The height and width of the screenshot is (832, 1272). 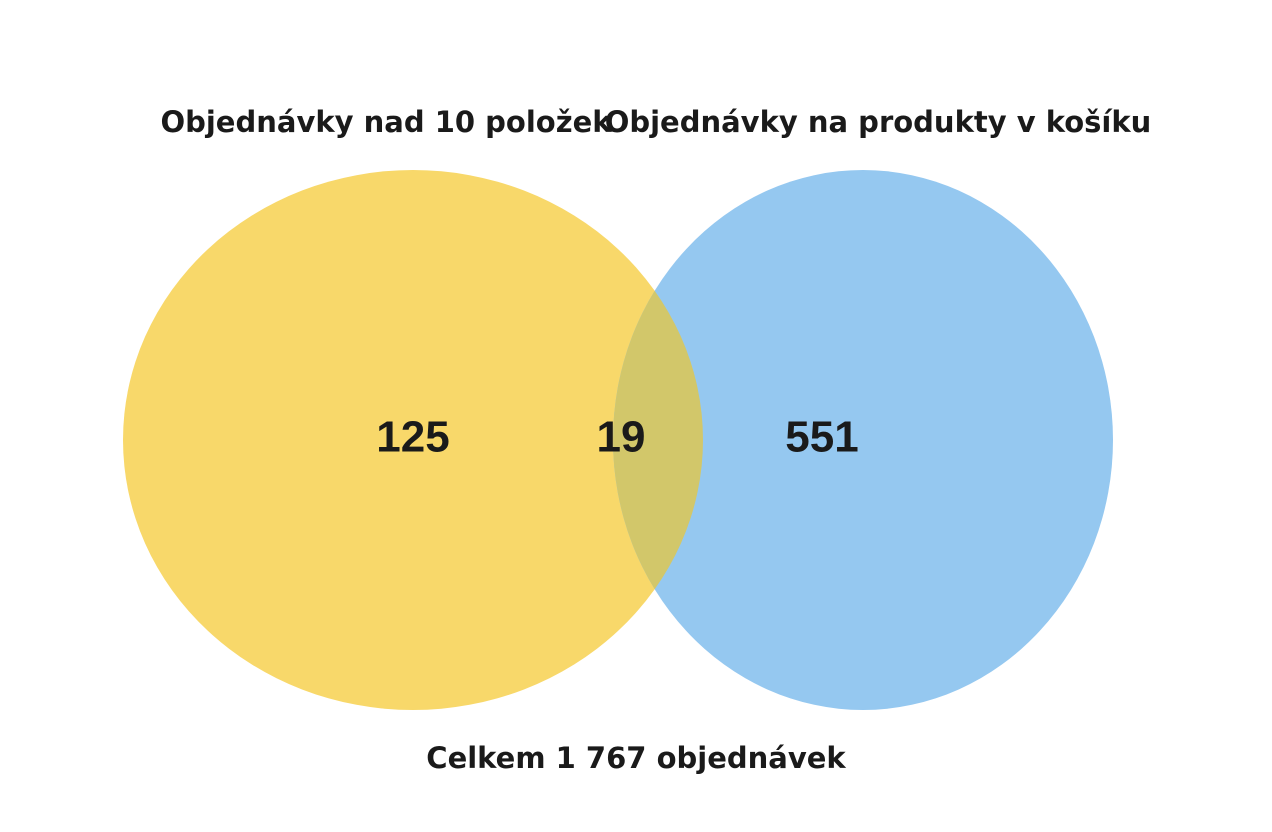 I want to click on set-value: 125, so click(x=412, y=437).